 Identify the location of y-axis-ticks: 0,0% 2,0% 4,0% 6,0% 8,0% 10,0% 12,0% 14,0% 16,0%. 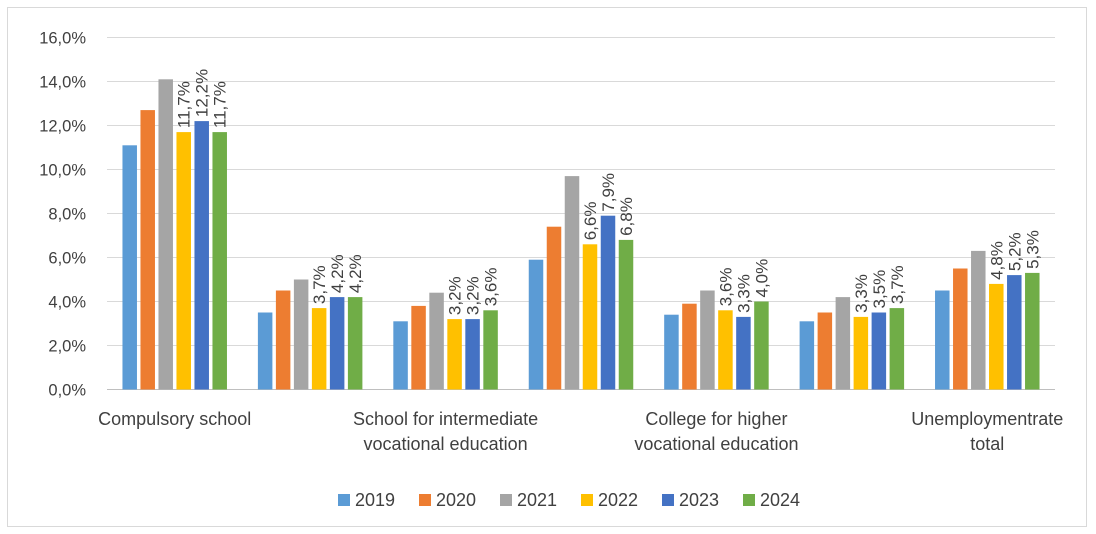
(62, 215).